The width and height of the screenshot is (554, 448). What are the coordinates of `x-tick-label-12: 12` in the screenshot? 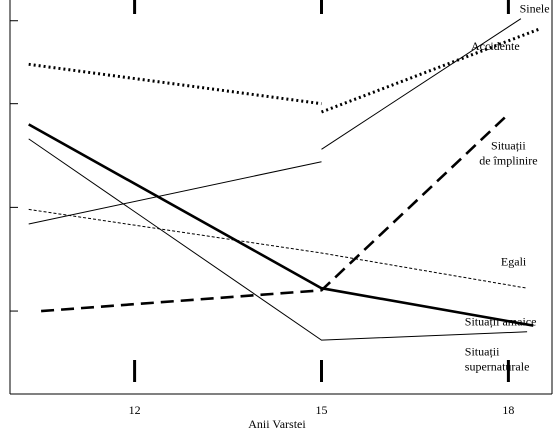 It's located at (135, 410).